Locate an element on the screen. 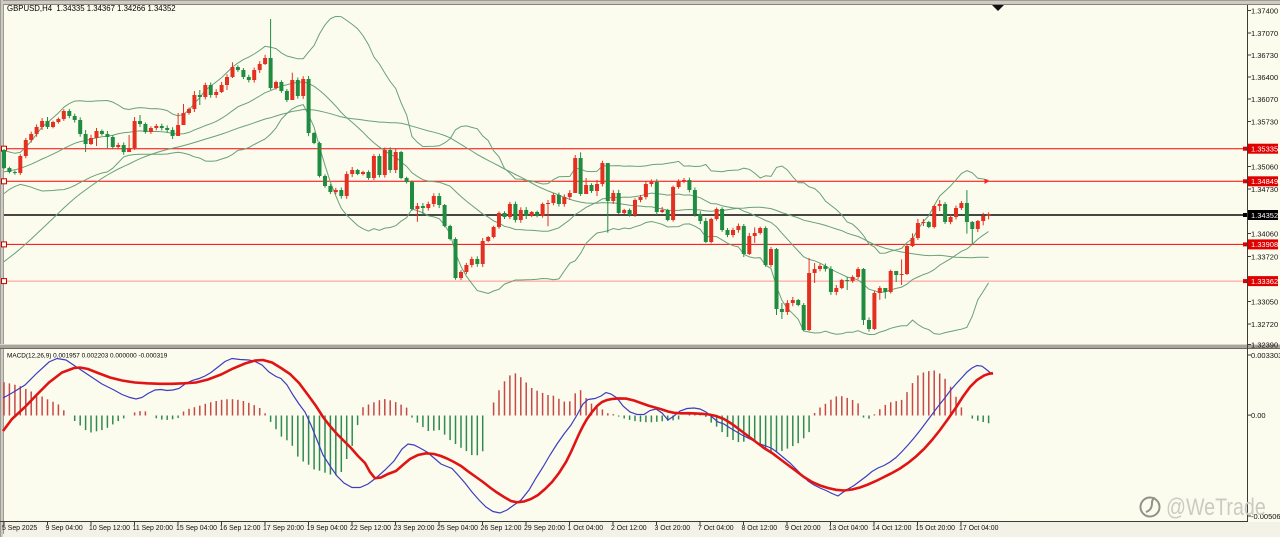  svg-text: 1.32720 is located at coordinates (1264, 324).